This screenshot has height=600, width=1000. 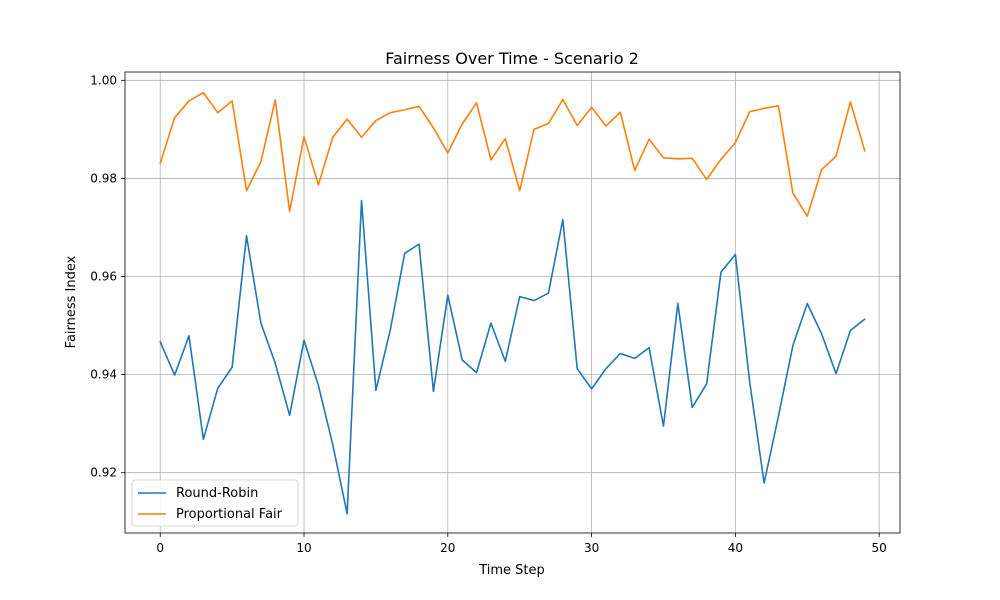 I want to click on y-tick-label: 0.96, so click(x=103, y=277).